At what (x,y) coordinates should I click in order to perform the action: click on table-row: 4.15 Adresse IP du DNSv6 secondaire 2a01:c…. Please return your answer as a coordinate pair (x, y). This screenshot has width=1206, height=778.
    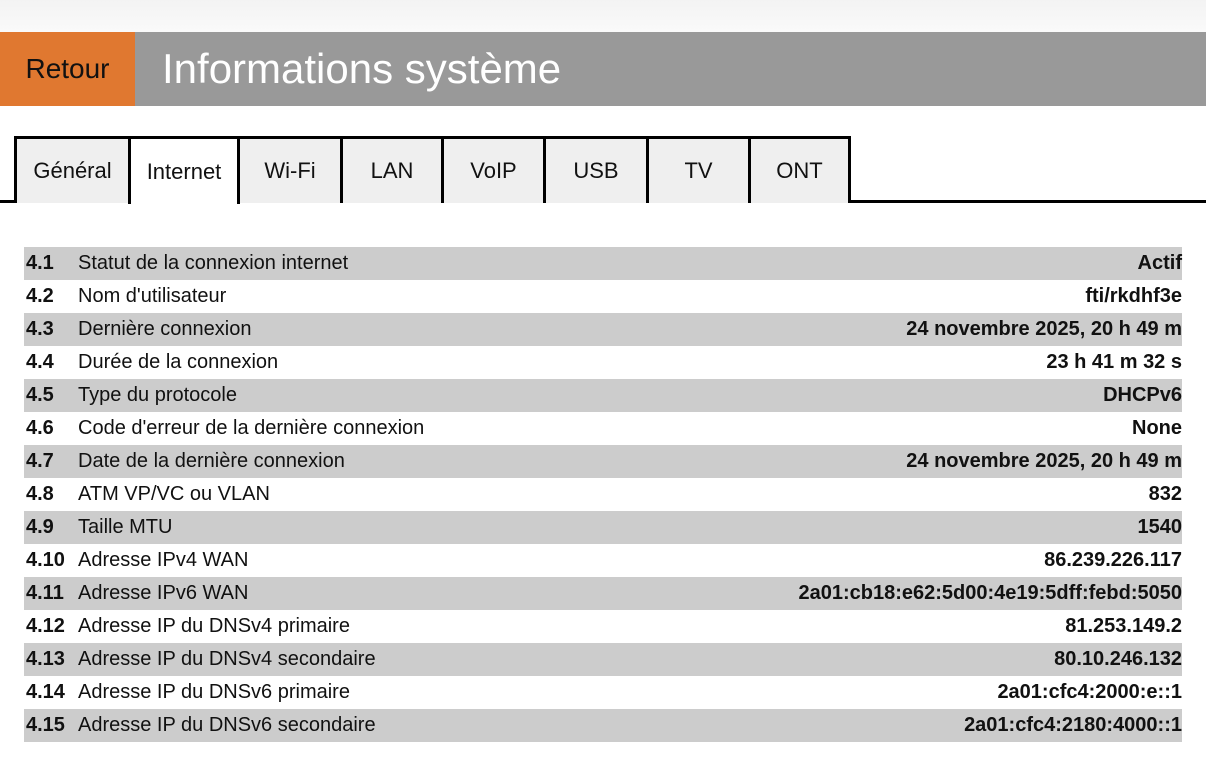
    Looking at the image, I should click on (603, 725).